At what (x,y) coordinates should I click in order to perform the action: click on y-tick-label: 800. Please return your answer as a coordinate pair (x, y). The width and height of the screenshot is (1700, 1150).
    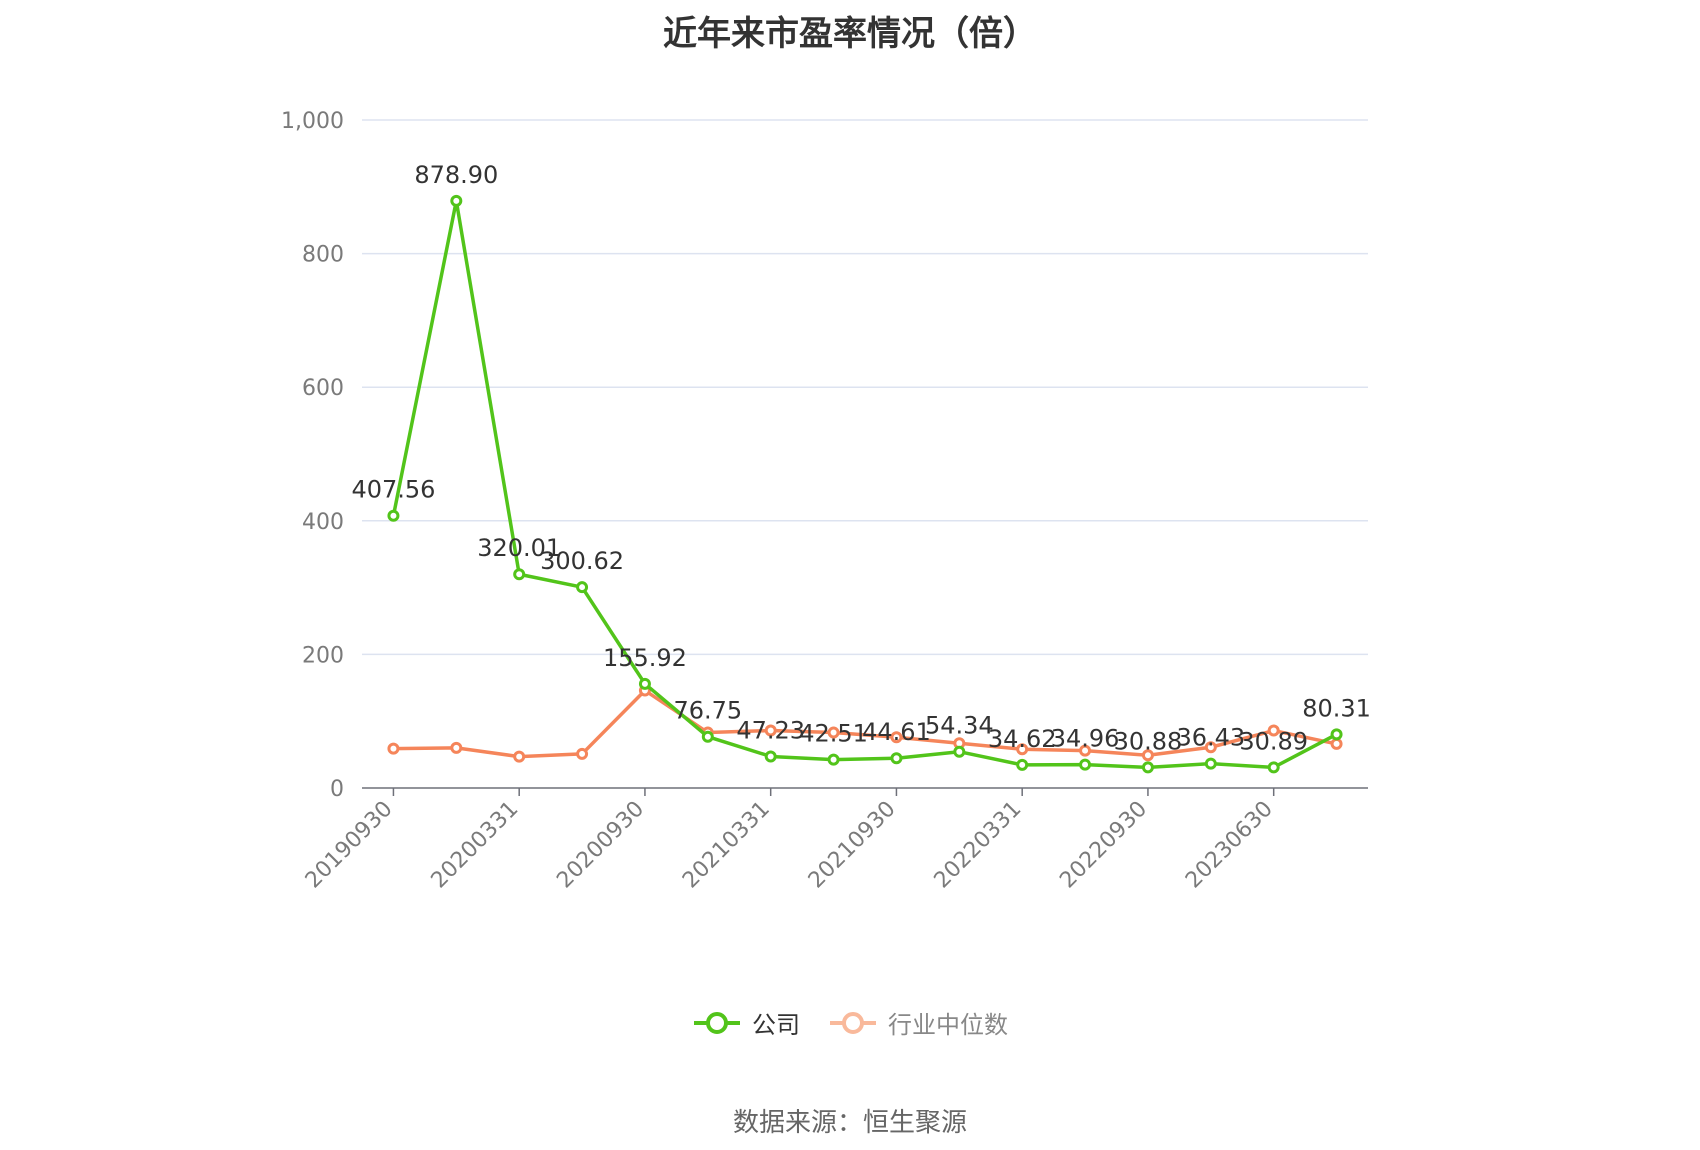
    Looking at the image, I should click on (323, 255).